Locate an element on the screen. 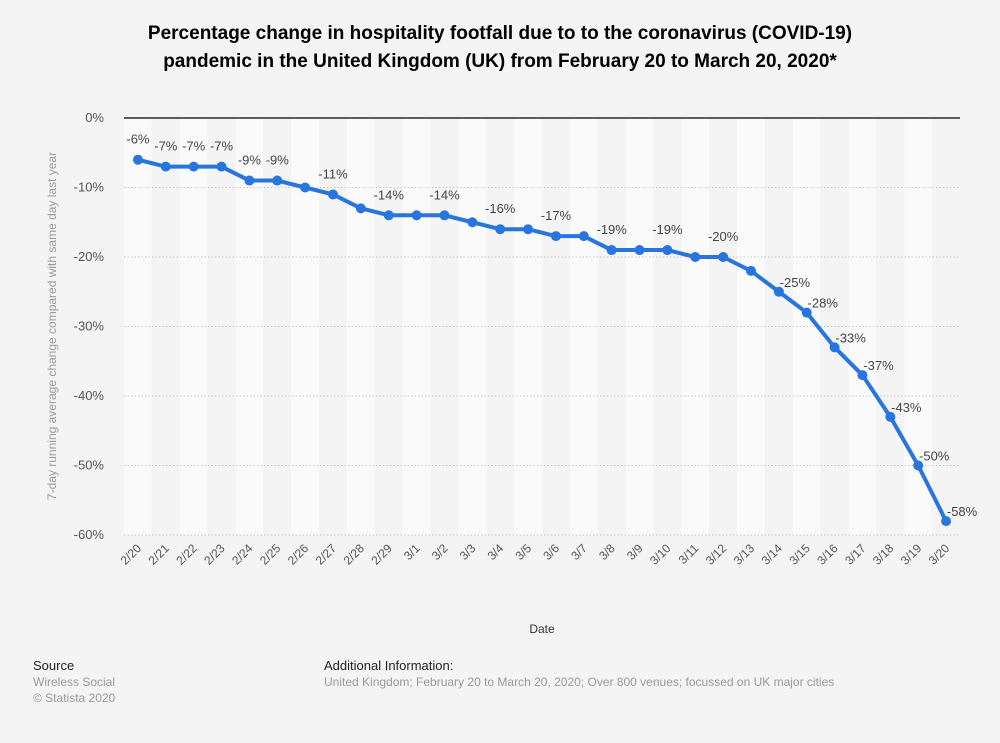  x-tick-label: 3/19 is located at coordinates (911, 554).